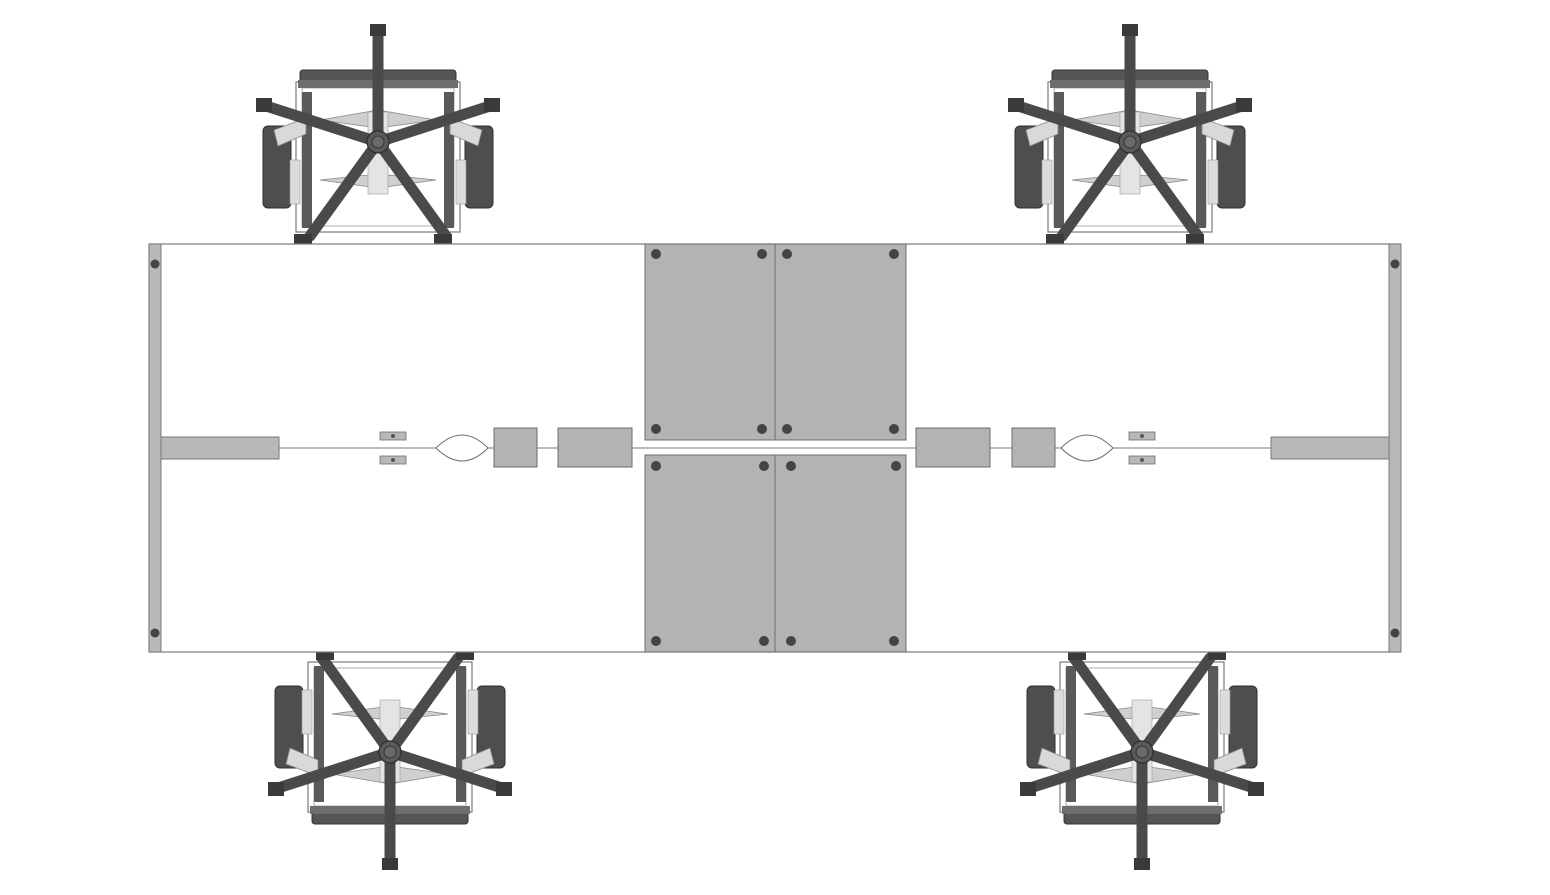  I want to click on office-chair-top-right, so click(1130, 135).